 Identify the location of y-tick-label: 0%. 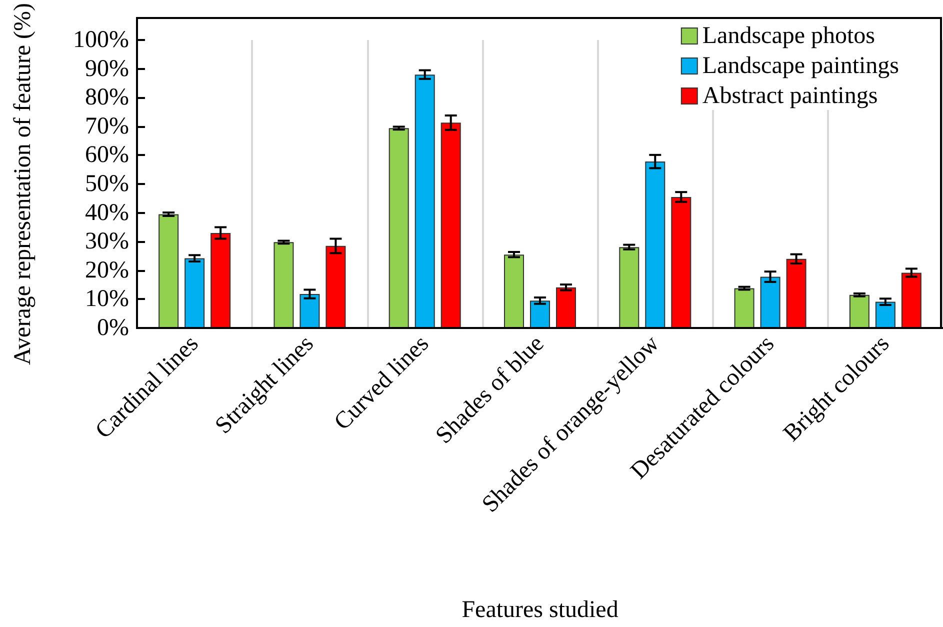
(113, 328).